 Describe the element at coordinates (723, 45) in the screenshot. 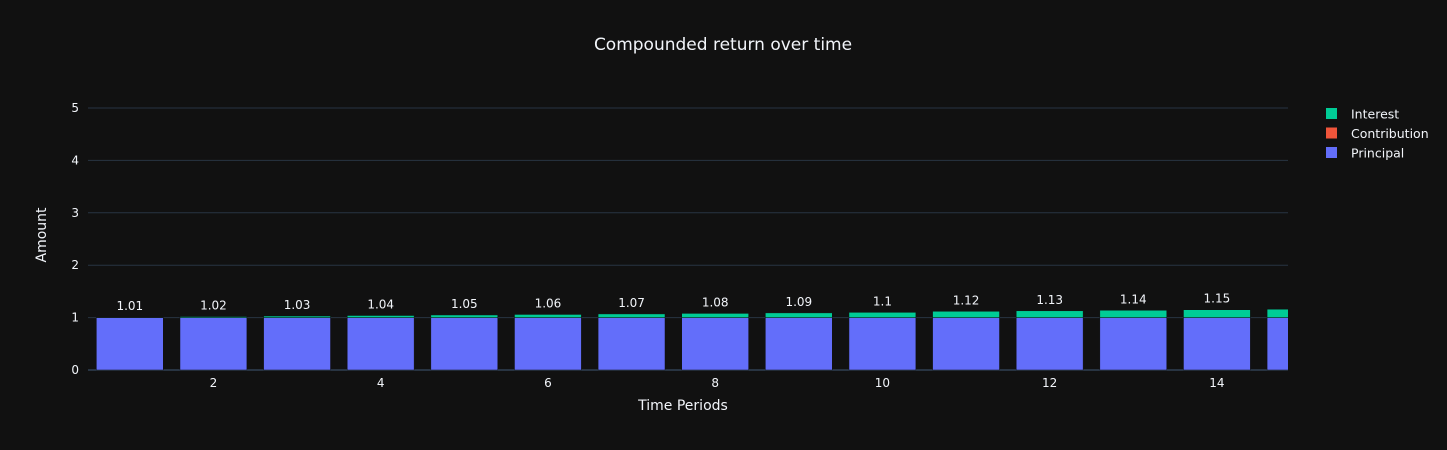

I see `chart-title: Compounded return over time` at that location.